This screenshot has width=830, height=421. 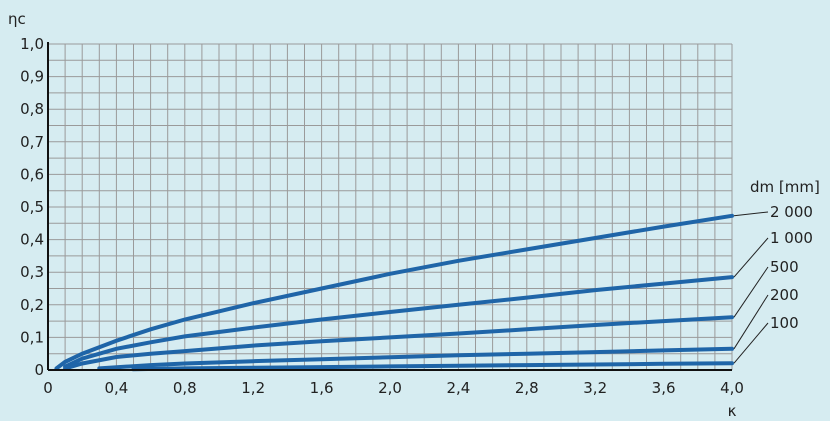 I want to click on legend: 2 000 1 000 500 200 100, so click(x=773, y=283).